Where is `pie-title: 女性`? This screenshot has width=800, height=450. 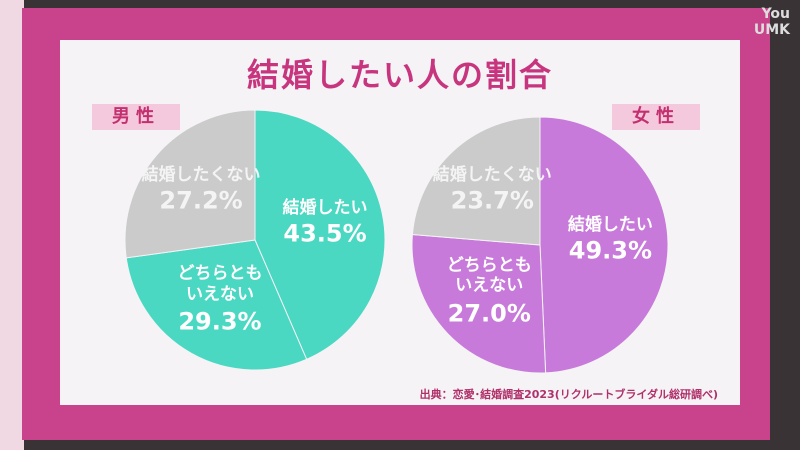 pie-title: 女性 is located at coordinates (656, 117).